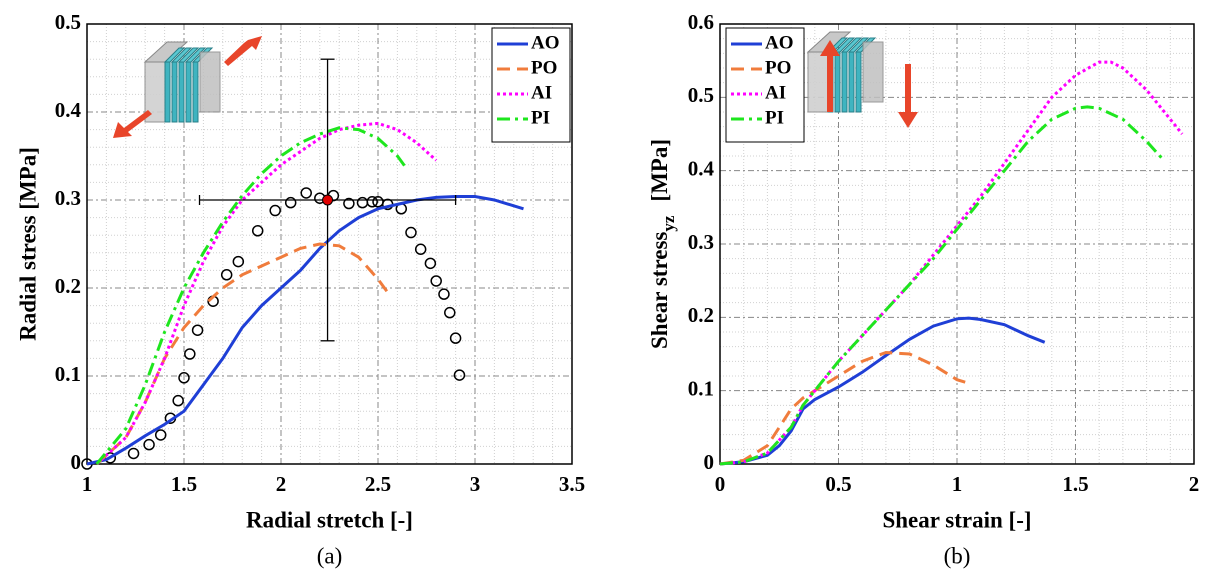 Image resolution: width=1215 pixels, height=579 pixels. What do you see at coordinates (330, 555) in the screenshot?
I see `caption: (a)` at bounding box center [330, 555].